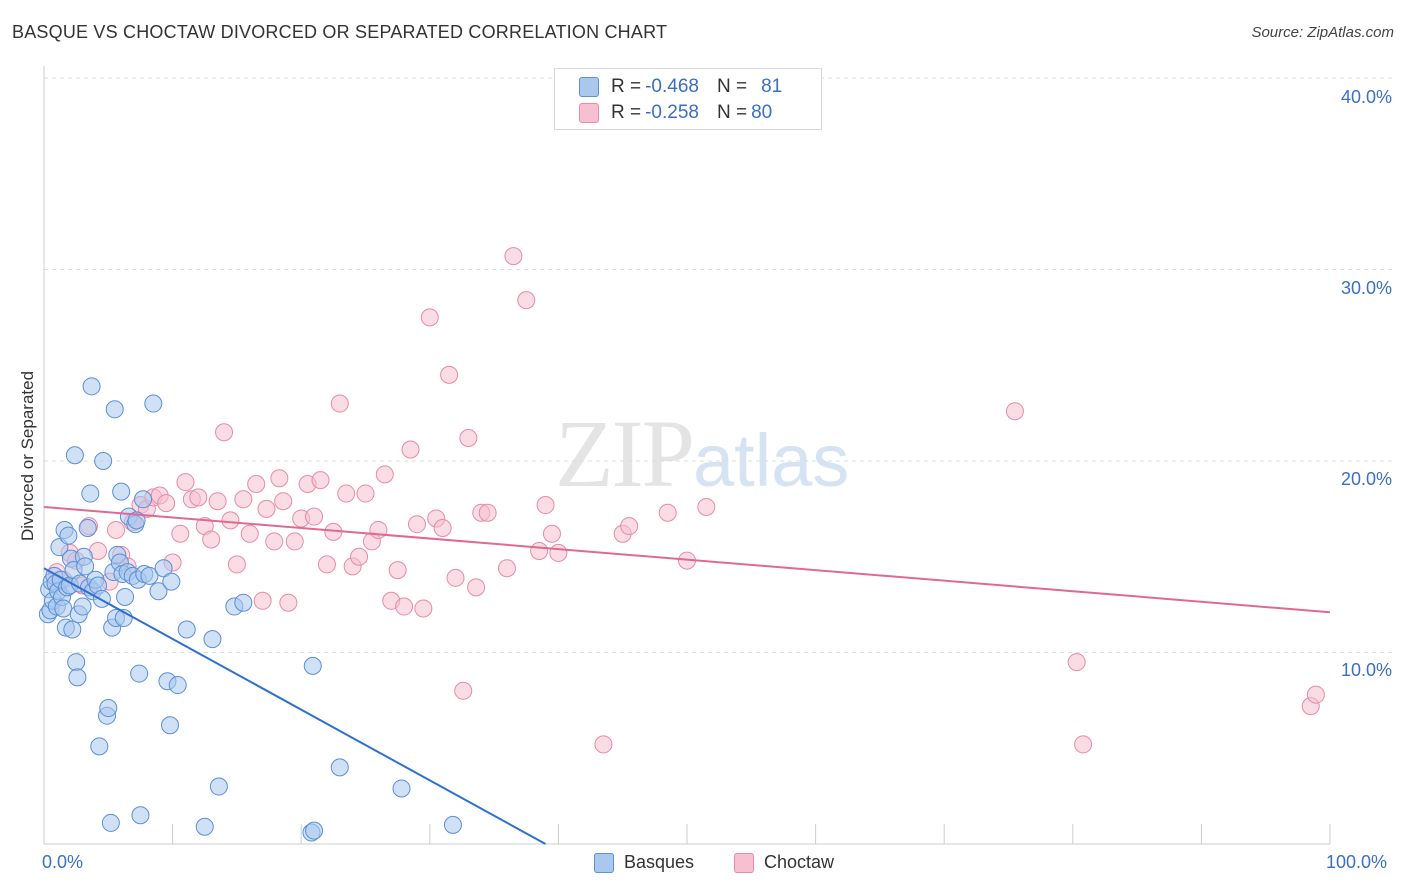  I want to click on legend-item-basques: Basques, so click(644, 862).